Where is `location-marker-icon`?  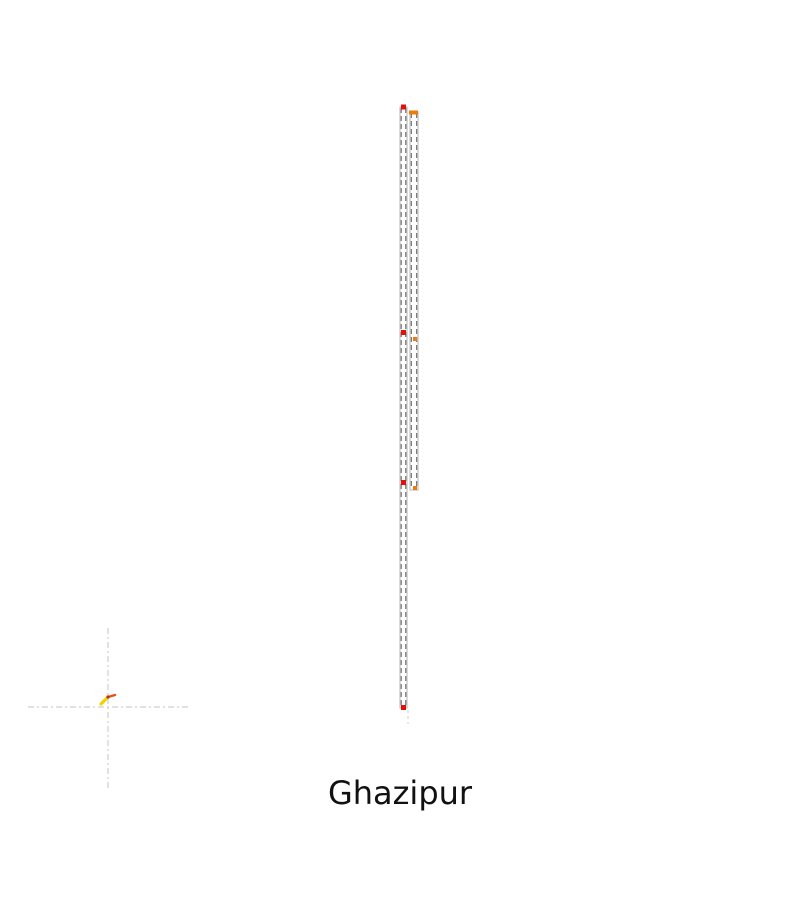
location-marker-icon is located at coordinates (108, 699).